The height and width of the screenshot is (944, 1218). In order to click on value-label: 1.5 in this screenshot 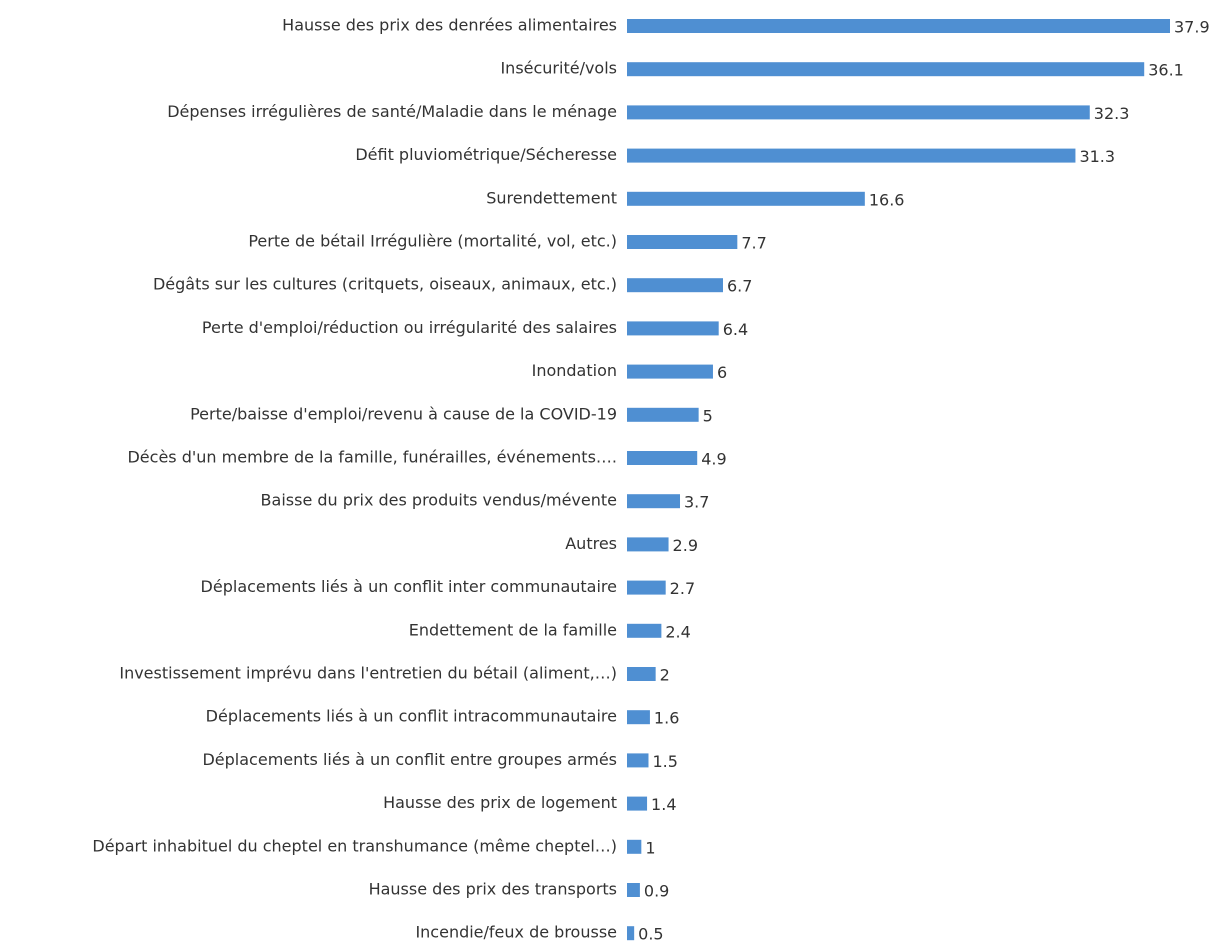, I will do `click(664, 761)`.